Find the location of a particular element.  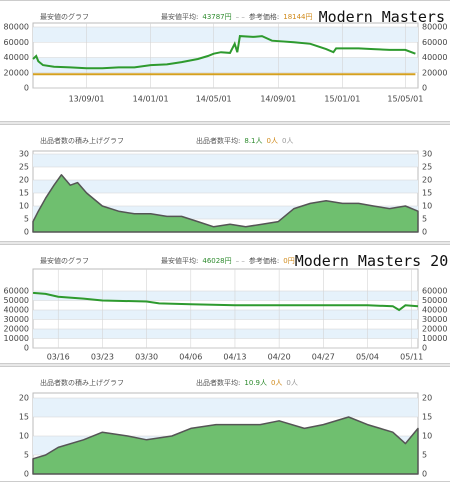

stat-value: 46028円 is located at coordinates (217, 261).